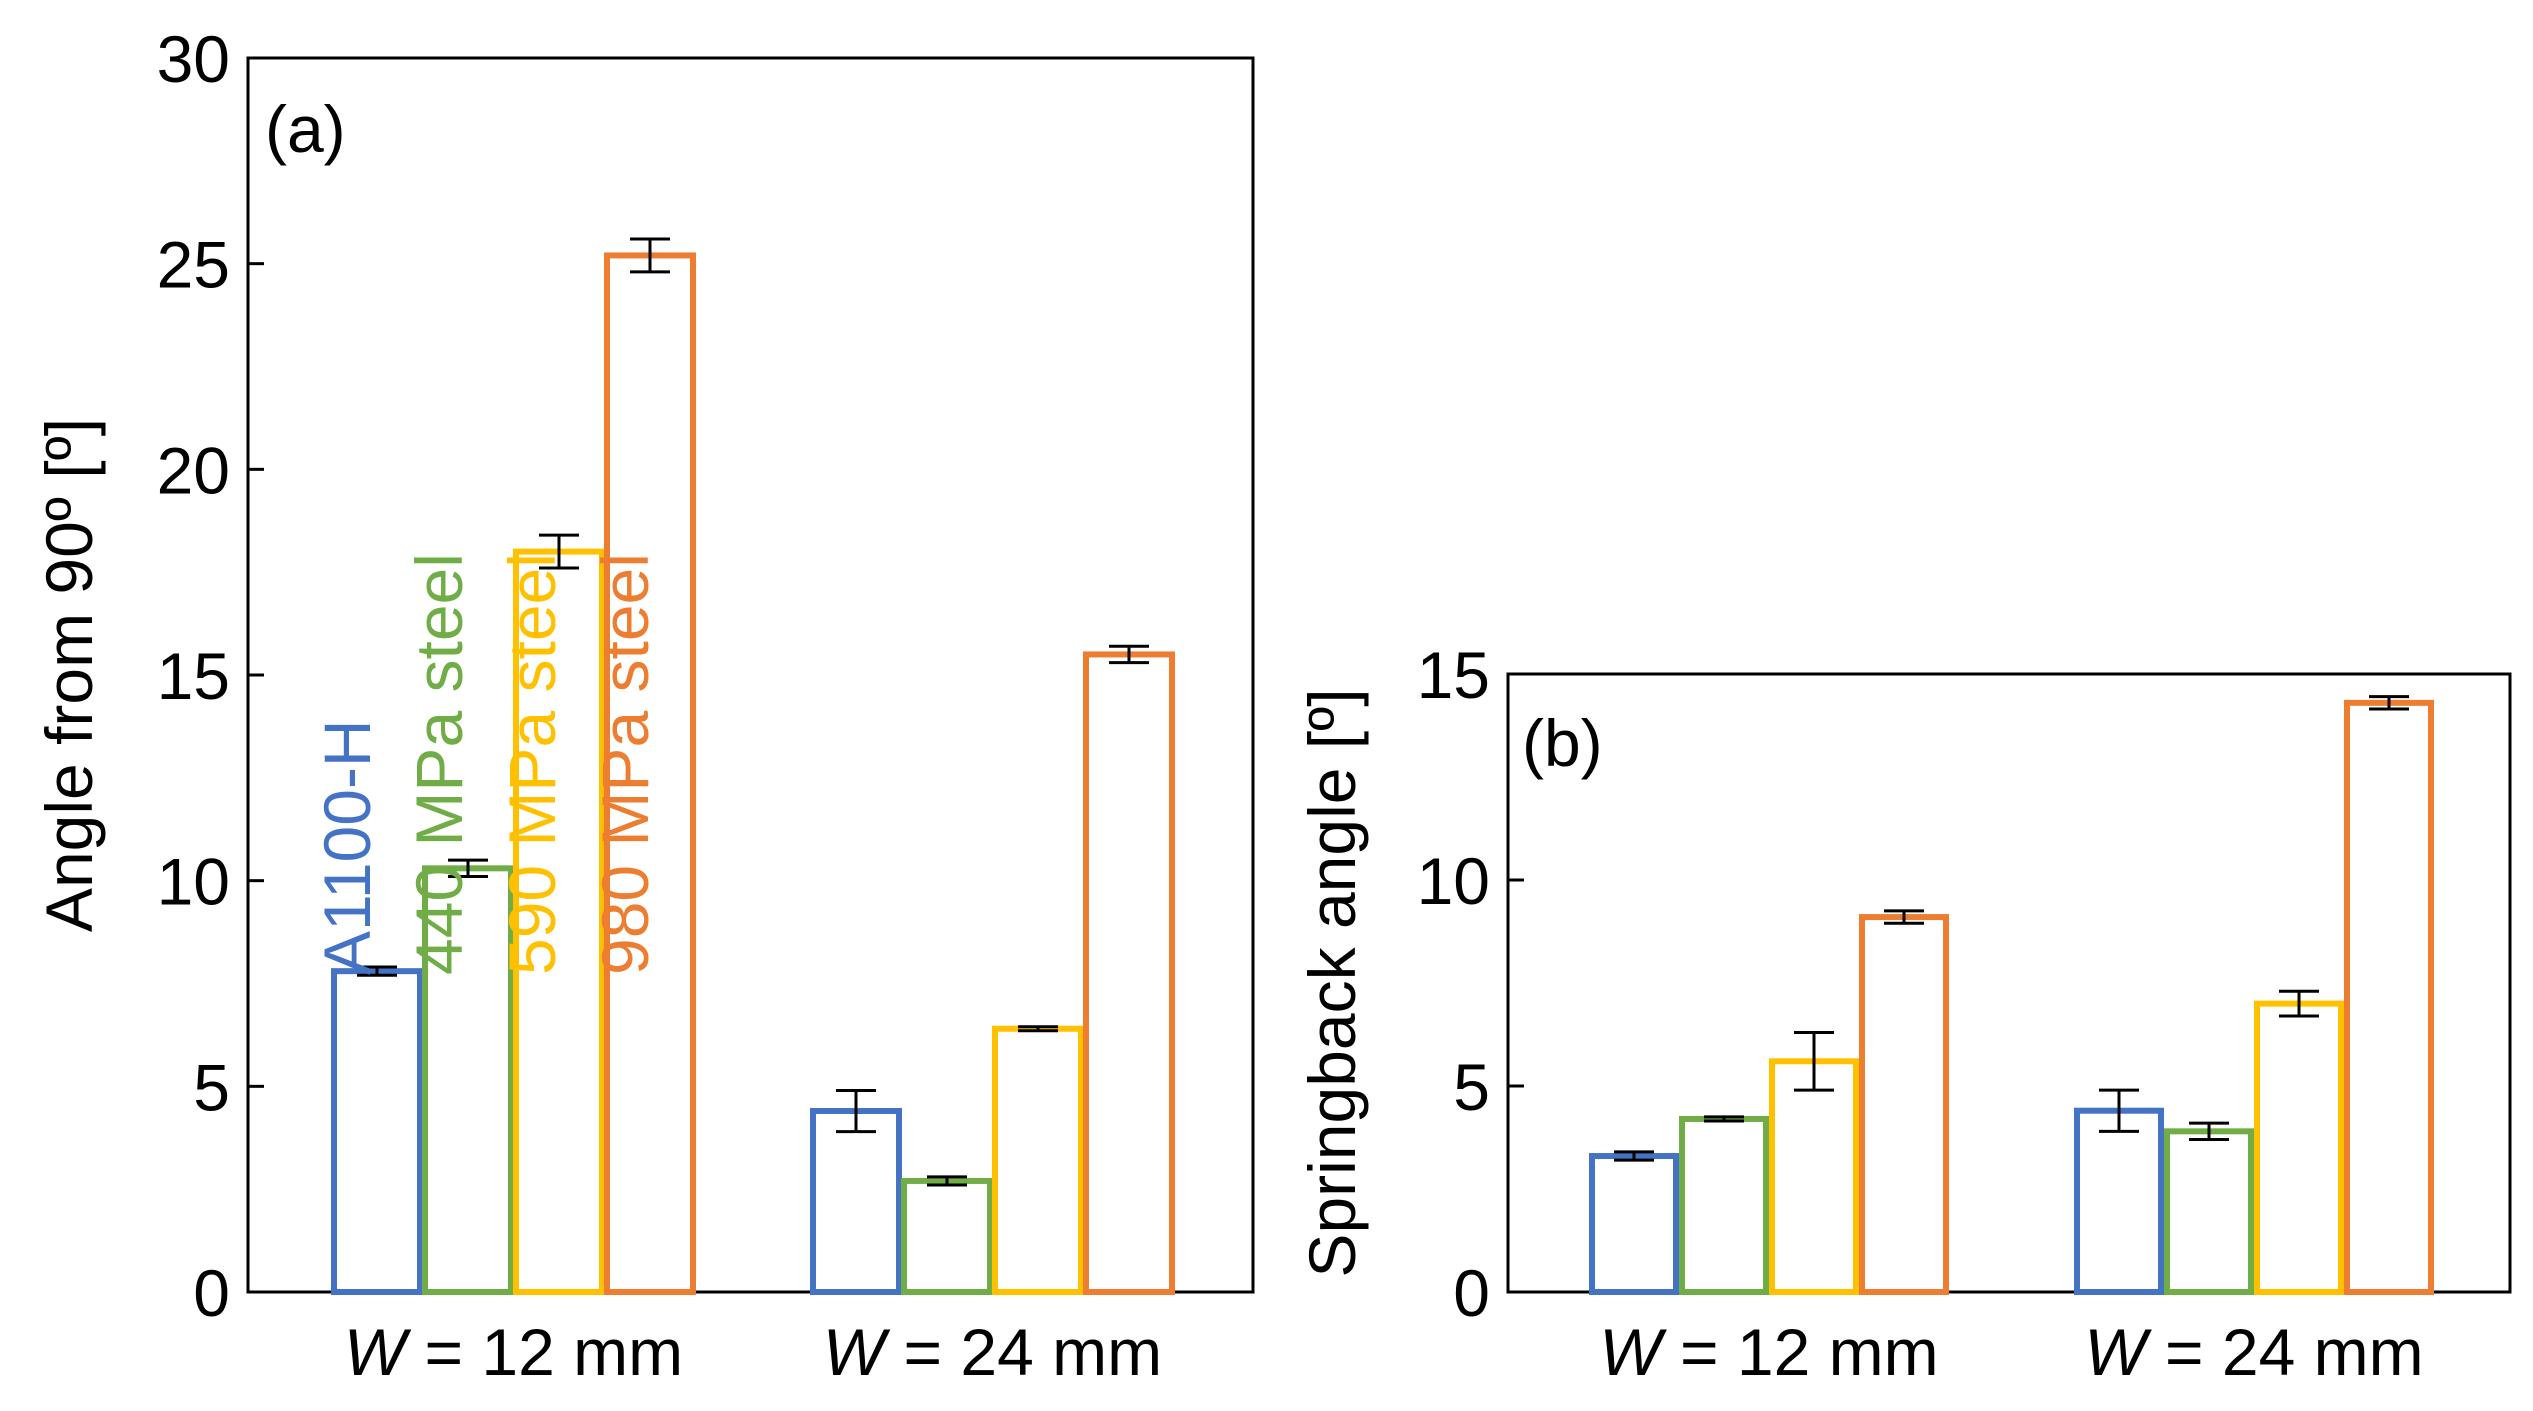 This screenshot has width=2533, height=1411. I want to click on x-category-label-b-2: W = 24 mm, so click(2253, 1352).